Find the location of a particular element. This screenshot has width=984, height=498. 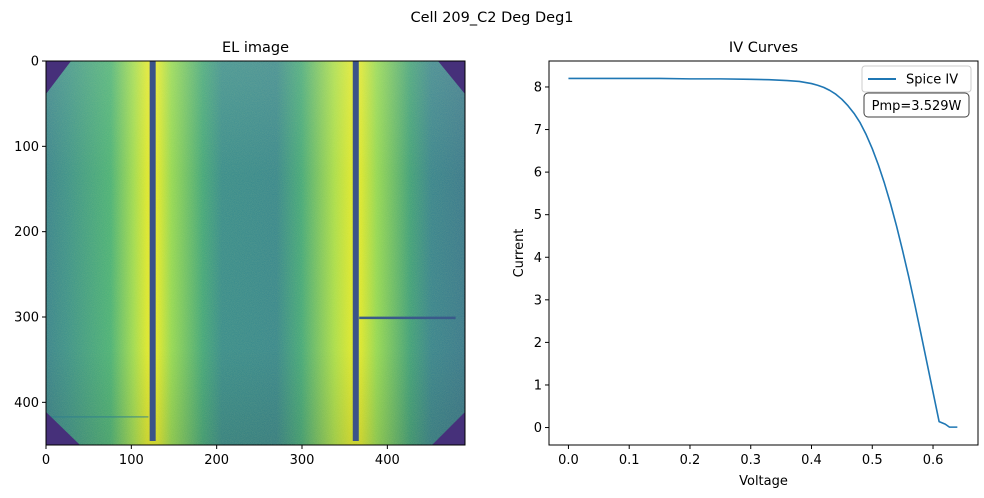

iv-x-tick-label: 0.3 is located at coordinates (750, 460).